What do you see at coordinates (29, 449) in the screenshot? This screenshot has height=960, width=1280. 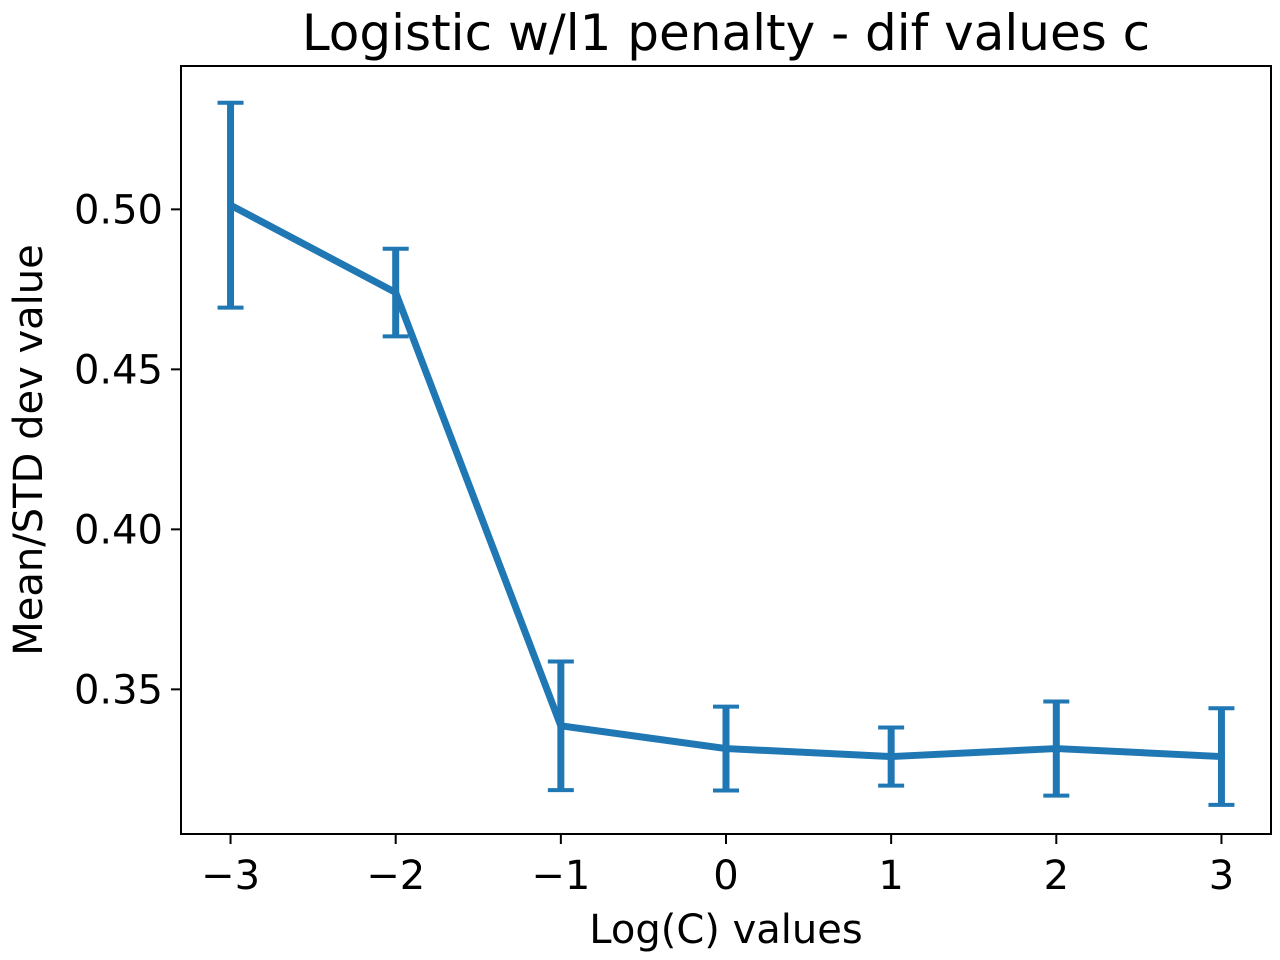 I see `y-axis-label: Mean/STD dev value` at bounding box center [29, 449].